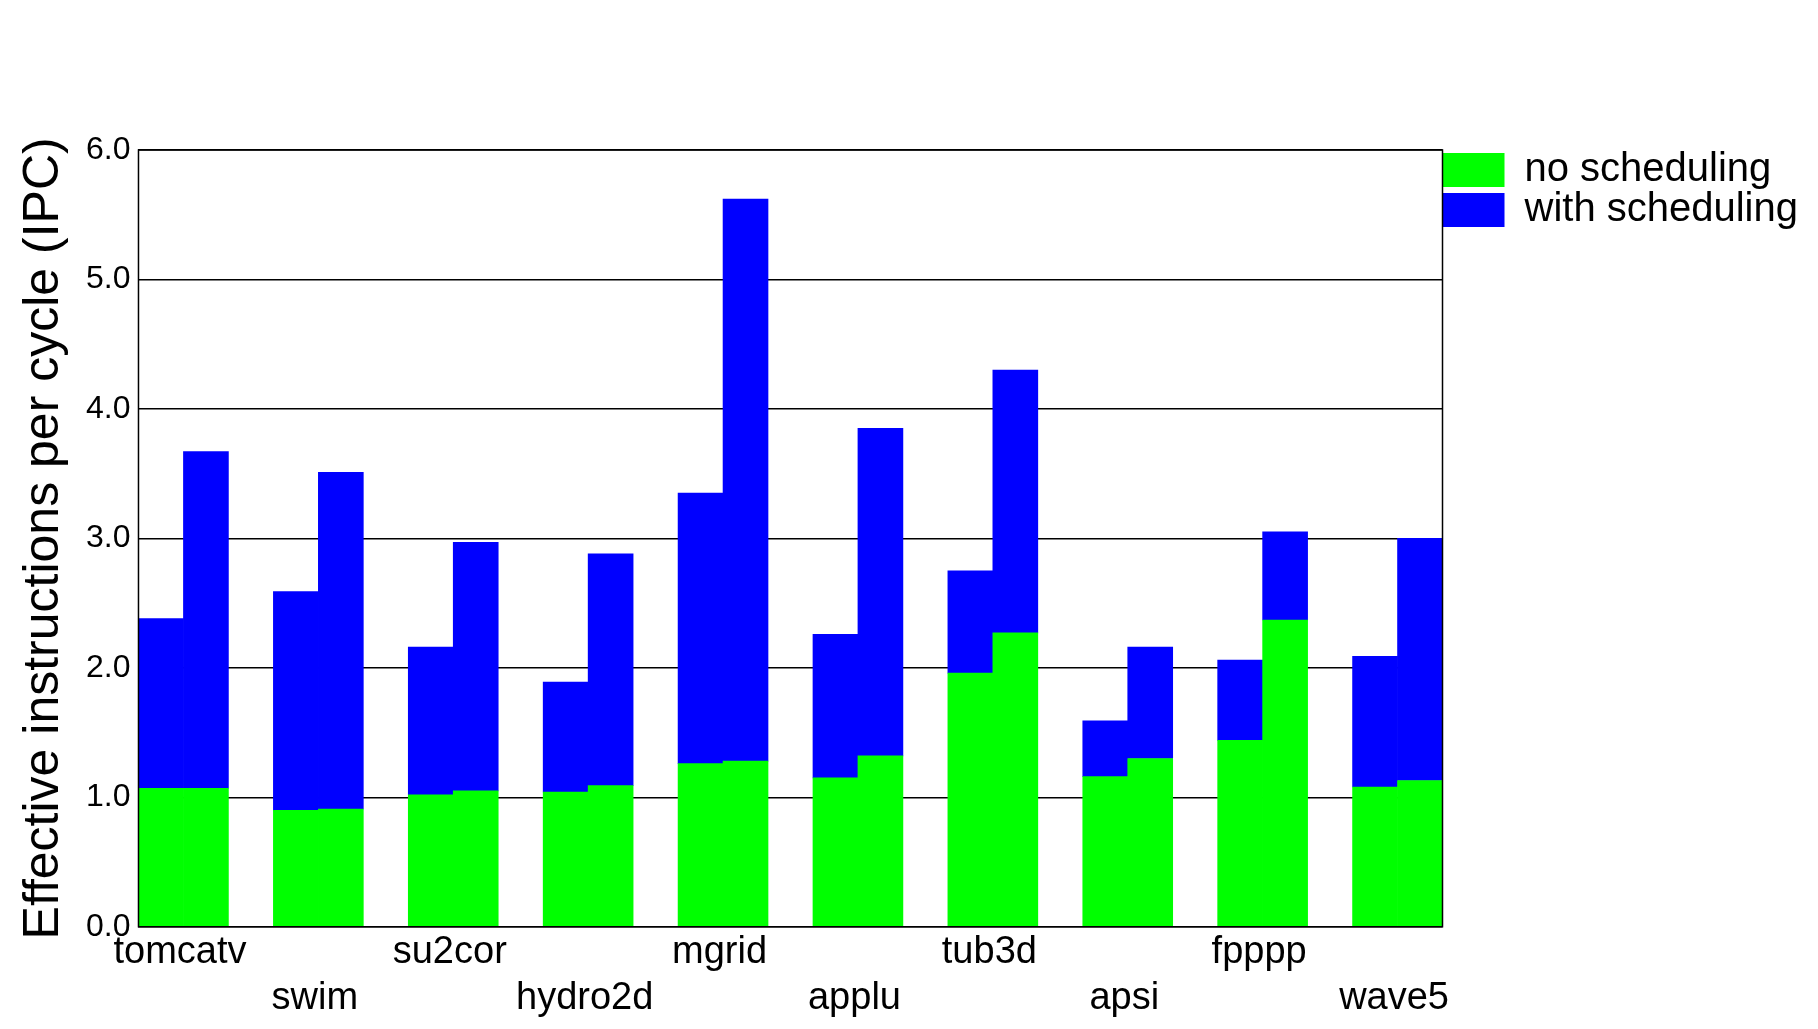 The image size is (1818, 1029). I want to click on x-tick-label: hydro2d, so click(585, 995).